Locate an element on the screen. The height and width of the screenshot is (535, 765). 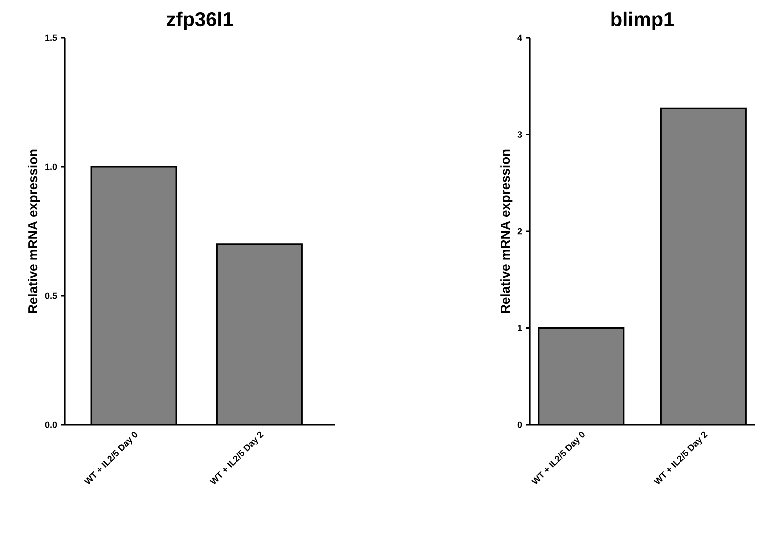
y-tick-label: 2 is located at coordinates (520, 231).